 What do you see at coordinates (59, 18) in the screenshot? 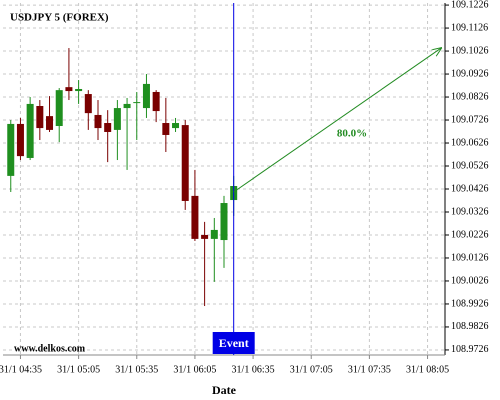
I see `chart-title: USDJPY 5 (FOREX)` at bounding box center [59, 18].